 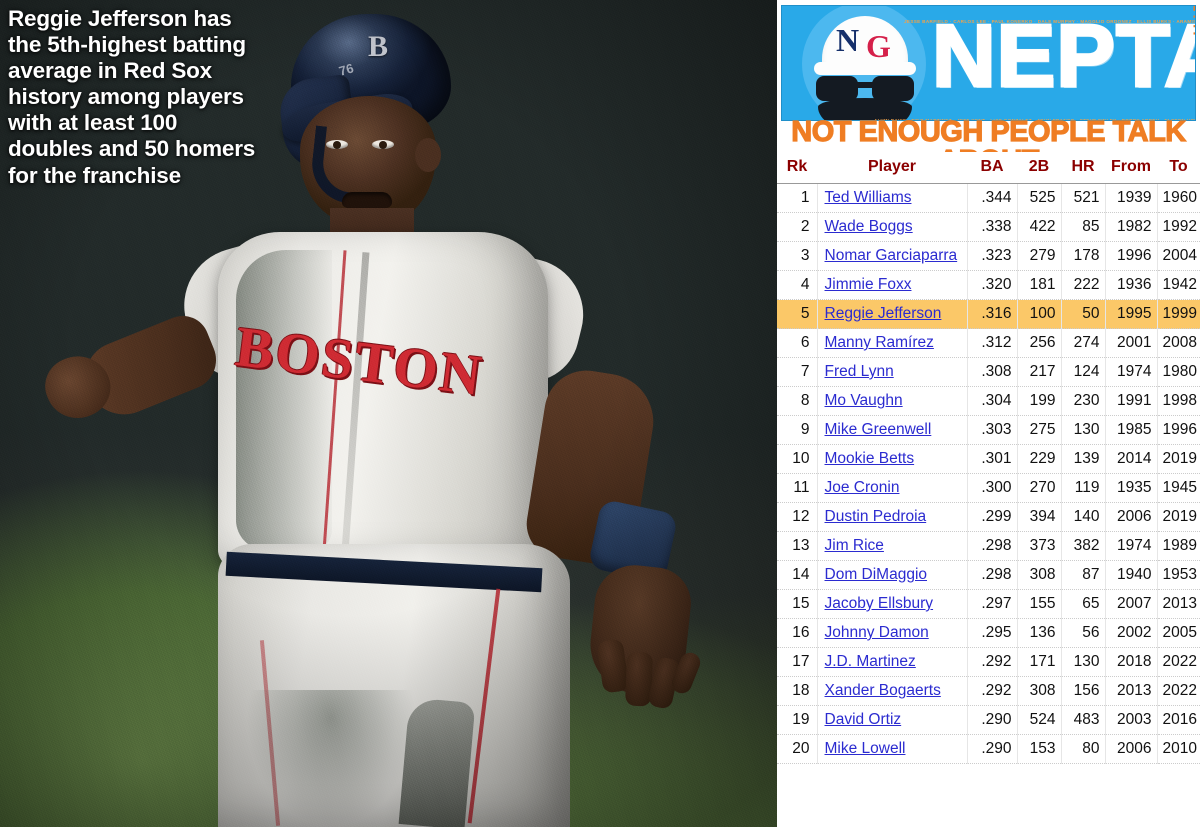 What do you see at coordinates (1083, 285) in the screenshot?
I see `cell-home-runs: 222` at bounding box center [1083, 285].